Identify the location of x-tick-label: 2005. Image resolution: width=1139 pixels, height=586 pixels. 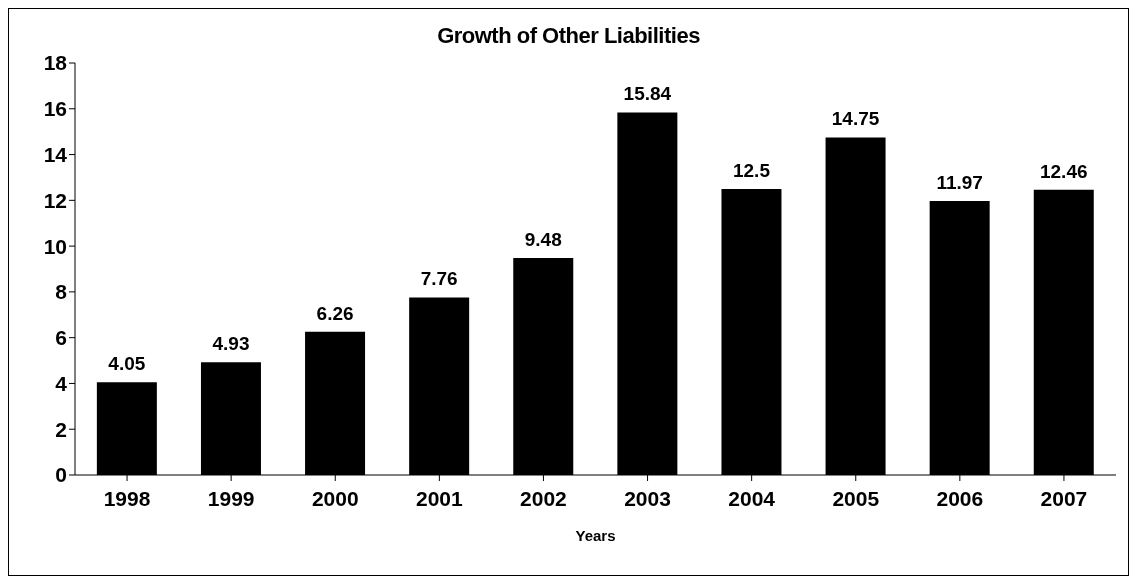
(856, 498).